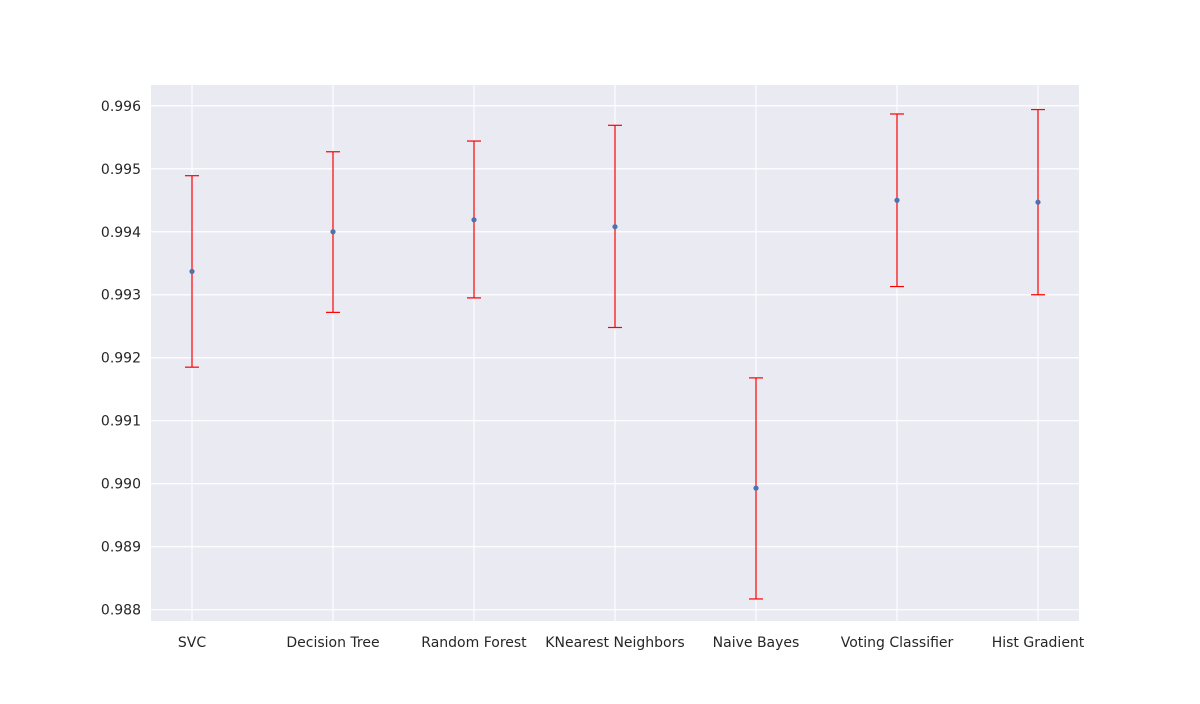 This screenshot has width=1200, height=704. What do you see at coordinates (121, 422) in the screenshot?
I see `y-tick-label: 0.991` at bounding box center [121, 422].